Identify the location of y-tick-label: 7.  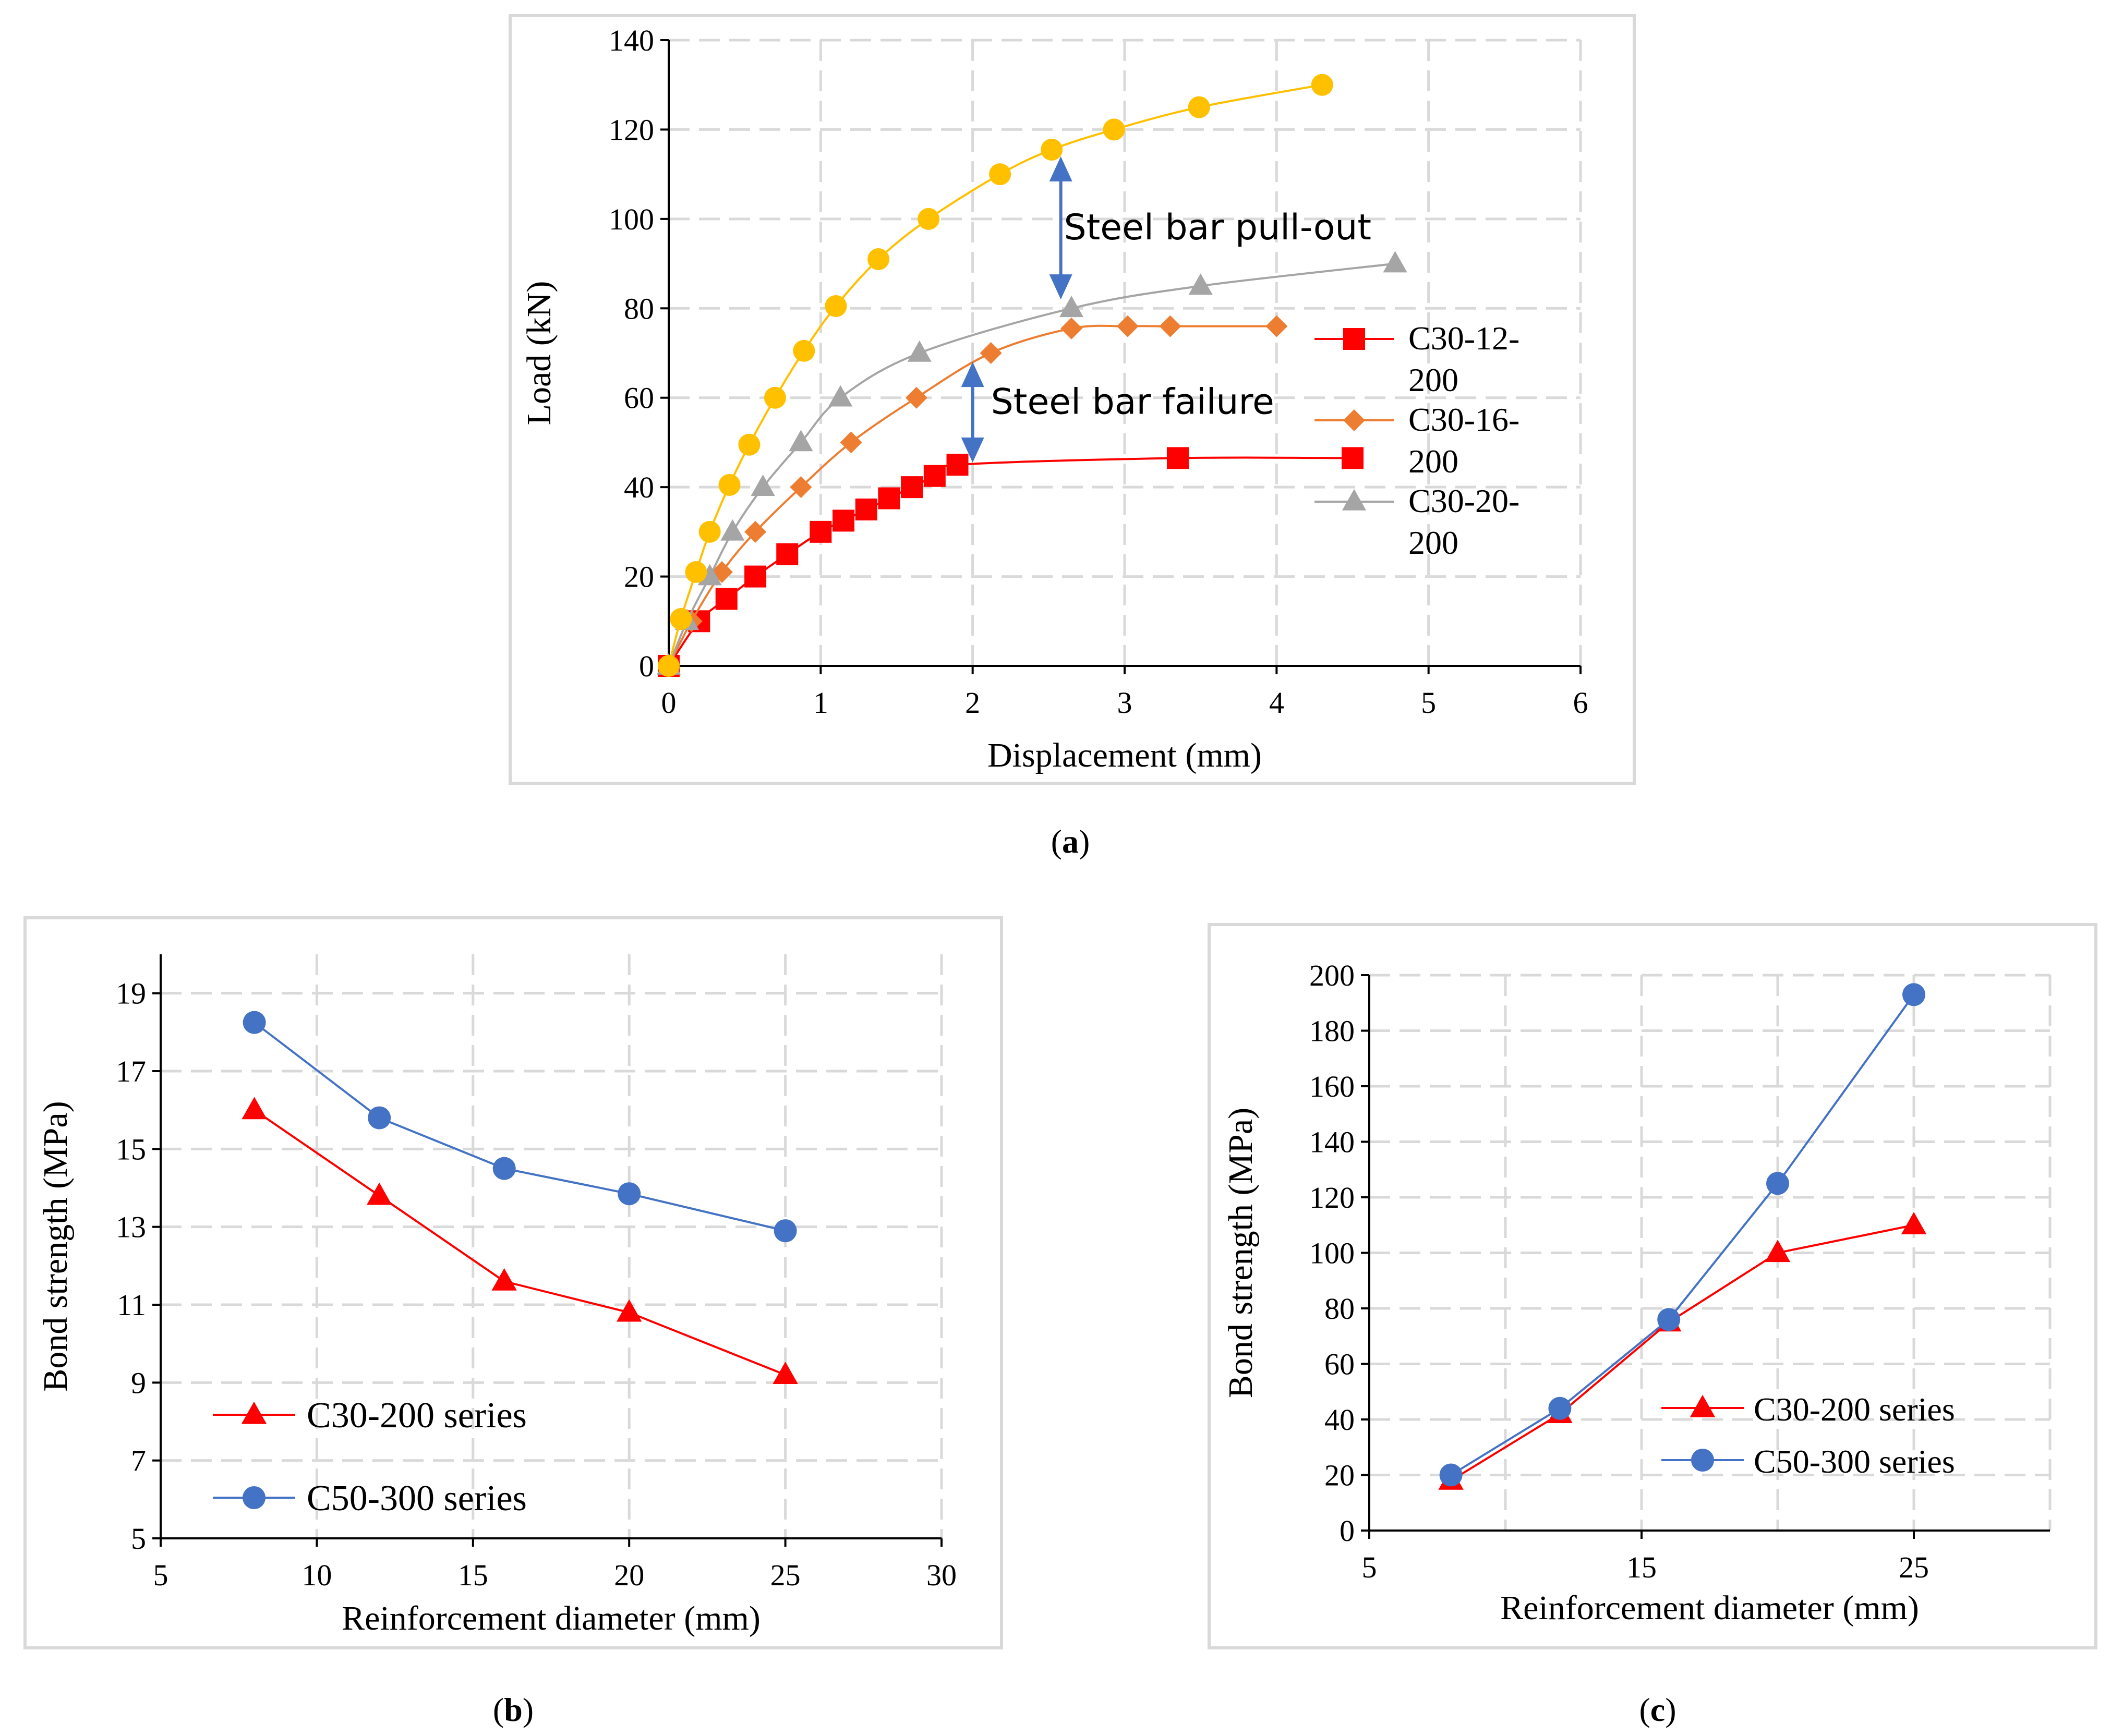
(138, 1461).